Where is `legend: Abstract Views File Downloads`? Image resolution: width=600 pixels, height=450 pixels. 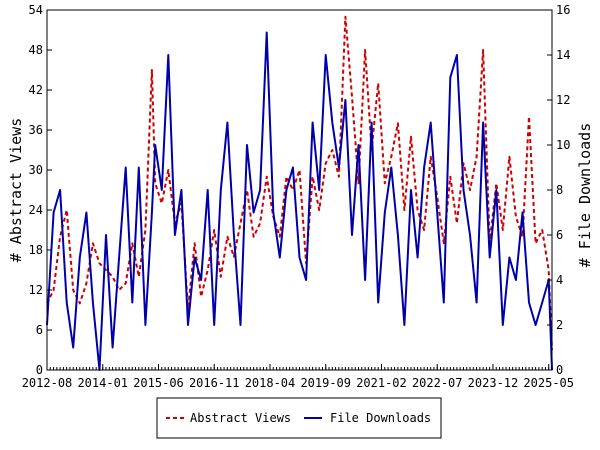
legend: Abstract Views File Downloads is located at coordinates (299, 418).